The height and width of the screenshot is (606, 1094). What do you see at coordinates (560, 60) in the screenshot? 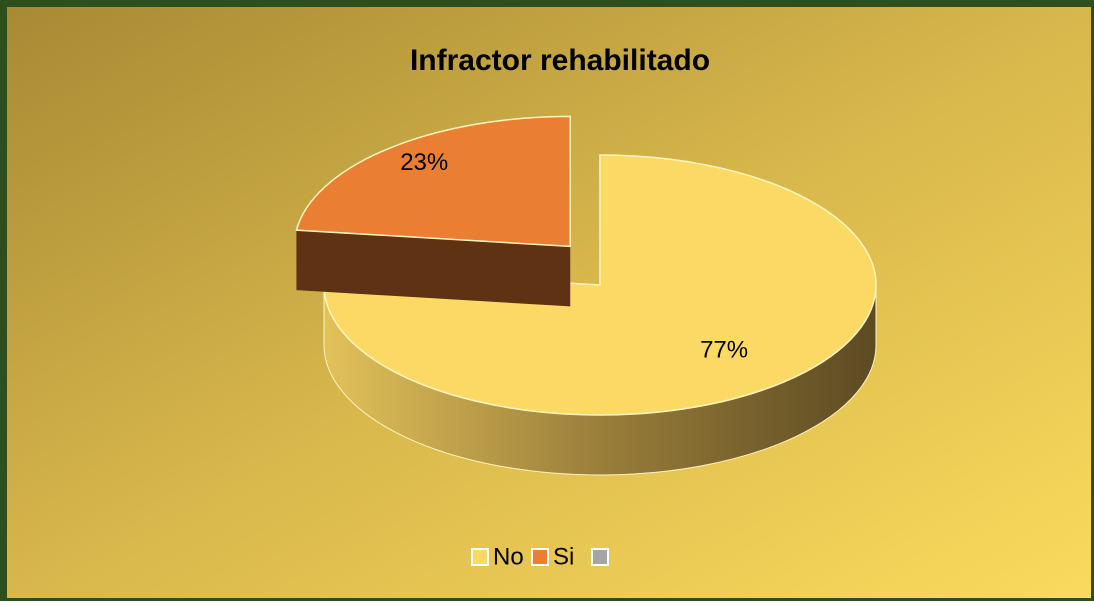
I see `chart-title: Infractor rehabilitado` at bounding box center [560, 60].